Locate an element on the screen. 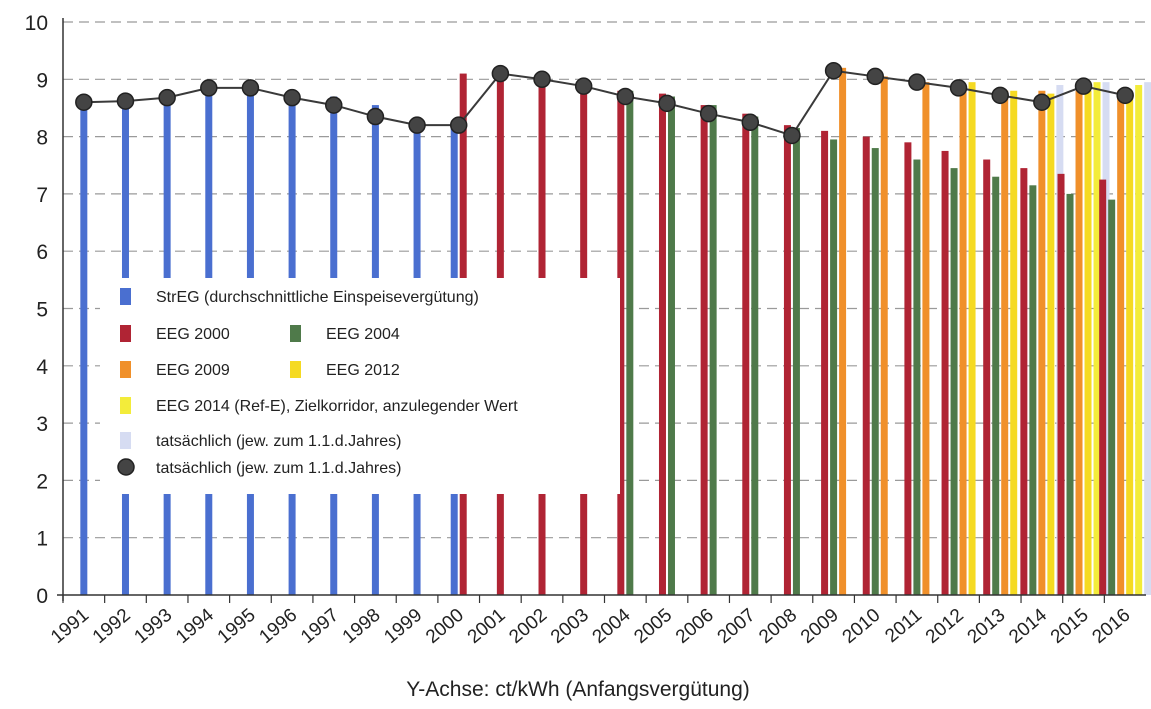 This screenshot has width=1151, height=709. y-tick-label: 3 is located at coordinates (42, 424).